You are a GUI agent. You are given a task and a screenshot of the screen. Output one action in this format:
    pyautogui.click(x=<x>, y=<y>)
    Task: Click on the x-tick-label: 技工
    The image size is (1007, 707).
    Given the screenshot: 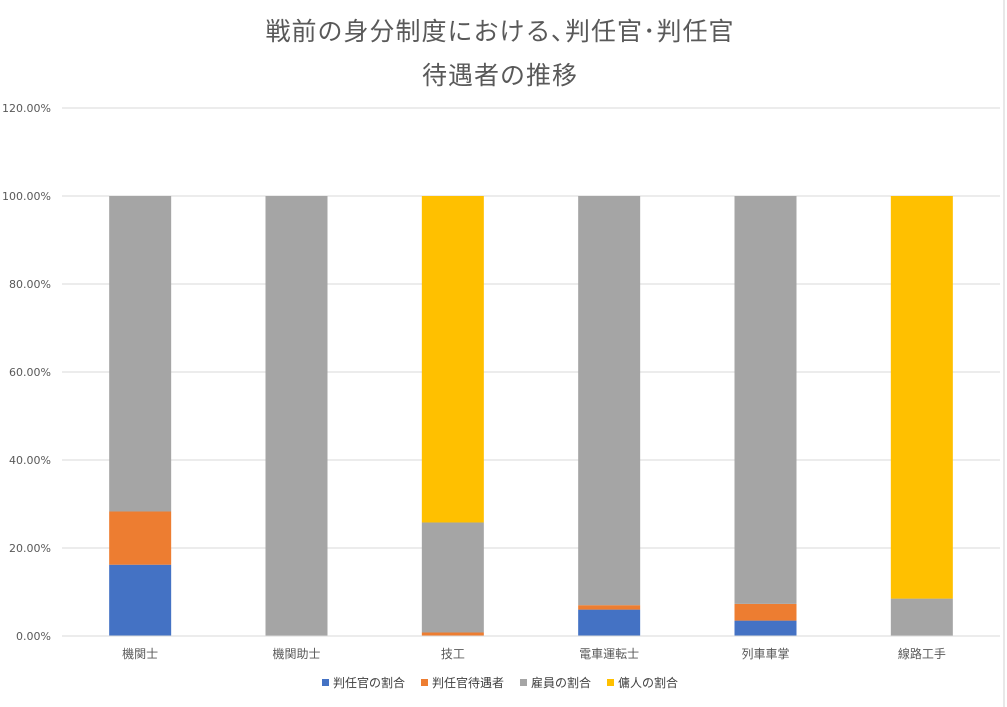 What is the action you would take?
    pyautogui.click(x=453, y=654)
    